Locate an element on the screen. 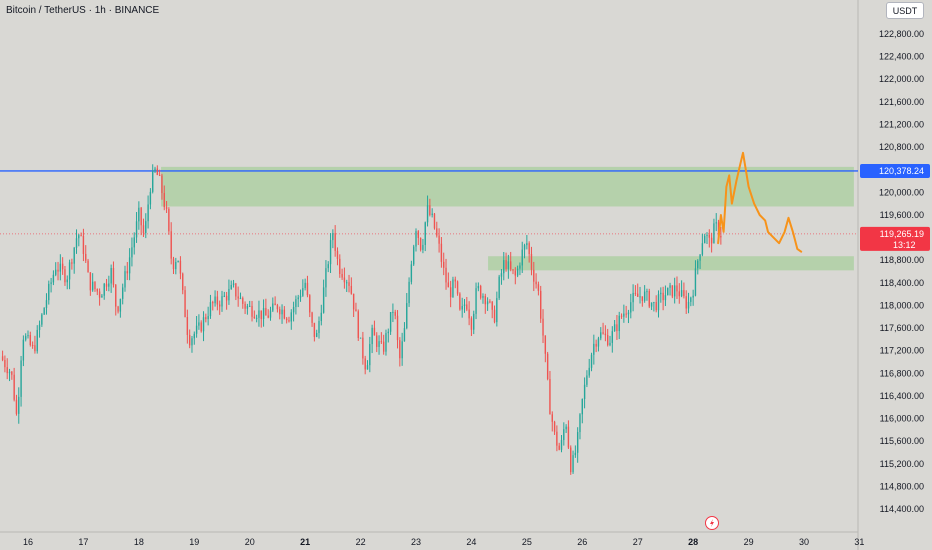 Image resolution: width=932 pixels, height=550 pixels. lightning-icon is located at coordinates (712, 523).